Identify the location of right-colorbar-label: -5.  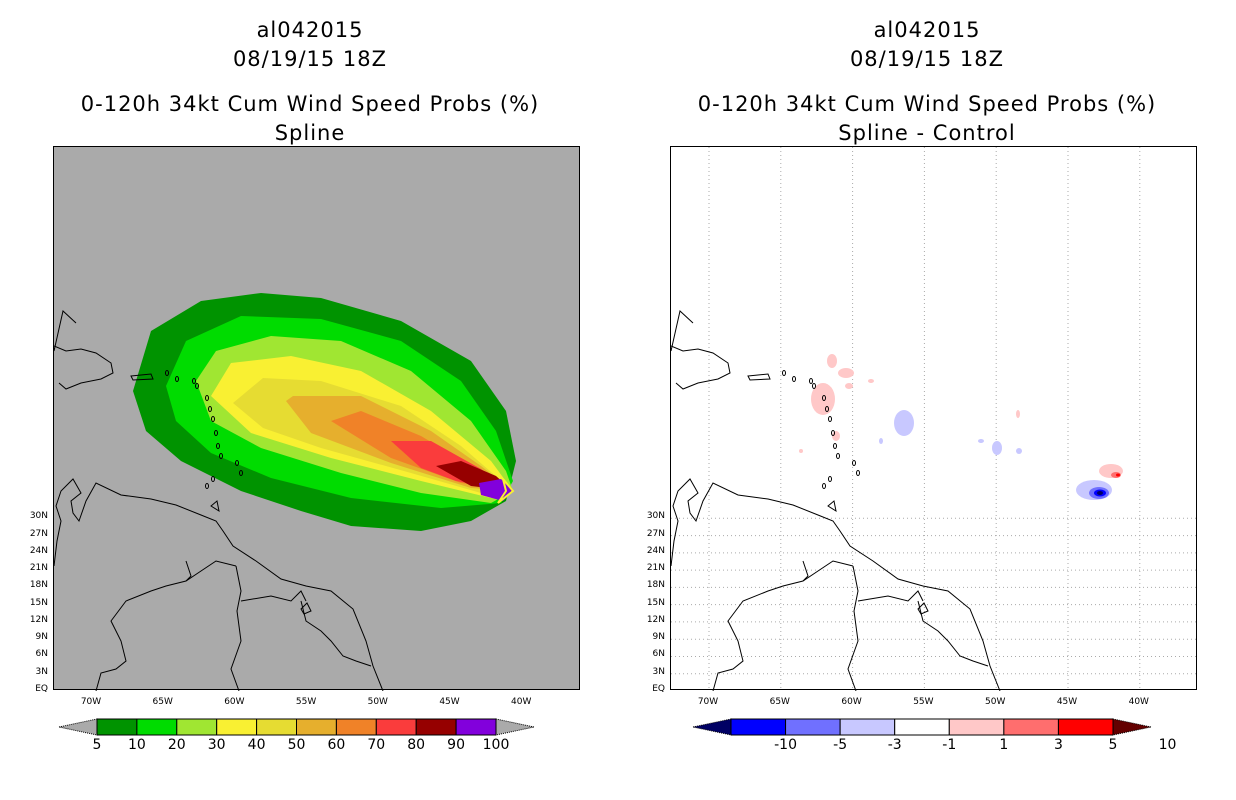
(840, 745).